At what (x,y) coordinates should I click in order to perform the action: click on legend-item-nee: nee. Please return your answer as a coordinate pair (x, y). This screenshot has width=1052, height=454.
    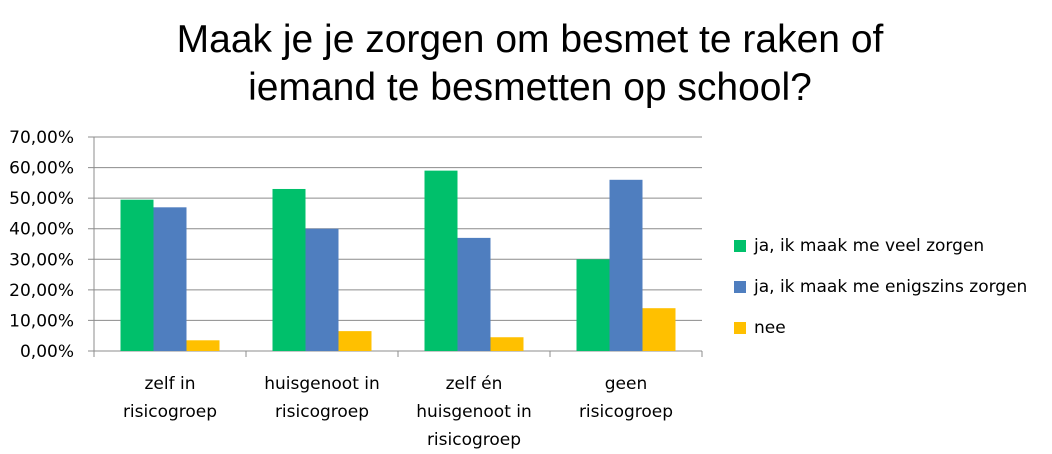
    Looking at the image, I should click on (880, 327).